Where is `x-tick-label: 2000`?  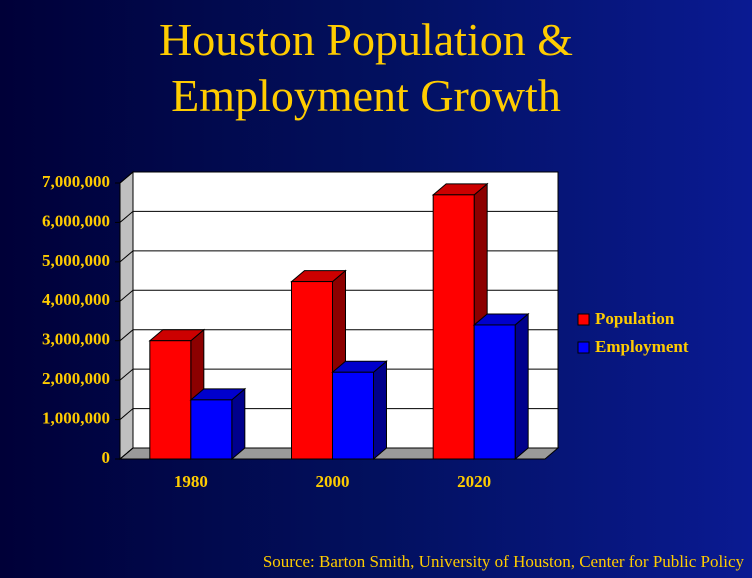 x-tick-label: 2000 is located at coordinates (333, 481).